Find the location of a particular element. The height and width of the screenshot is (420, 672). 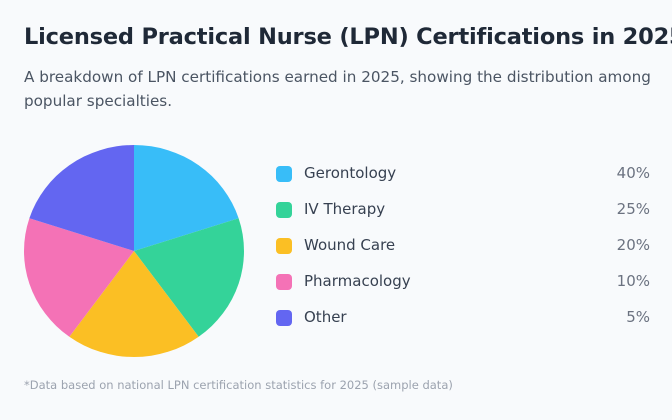

pie-slice-pharmacology is located at coordinates (79, 277).